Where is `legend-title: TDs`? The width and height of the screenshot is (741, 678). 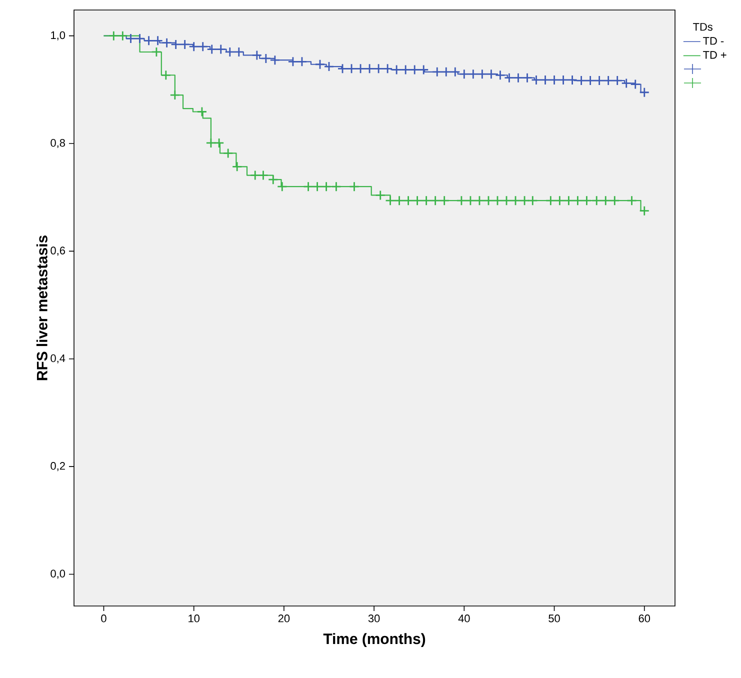 legend-title: TDs is located at coordinates (702, 27).